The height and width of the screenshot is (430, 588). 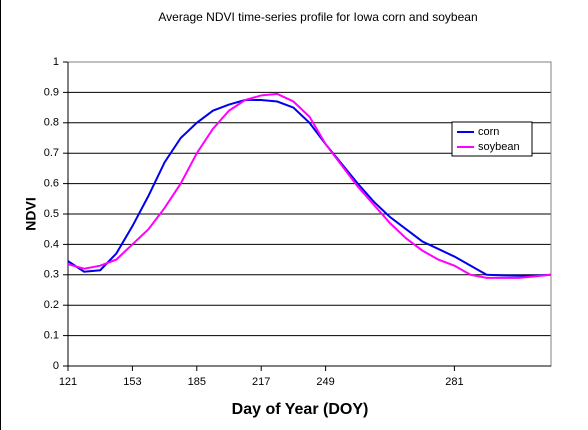 I want to click on y-tick-label: 0.7, so click(x=51, y=153).